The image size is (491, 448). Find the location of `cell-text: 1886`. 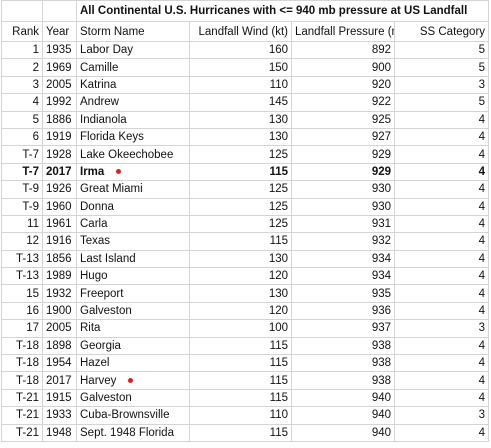

cell-text: 1886 is located at coordinates (59, 119).